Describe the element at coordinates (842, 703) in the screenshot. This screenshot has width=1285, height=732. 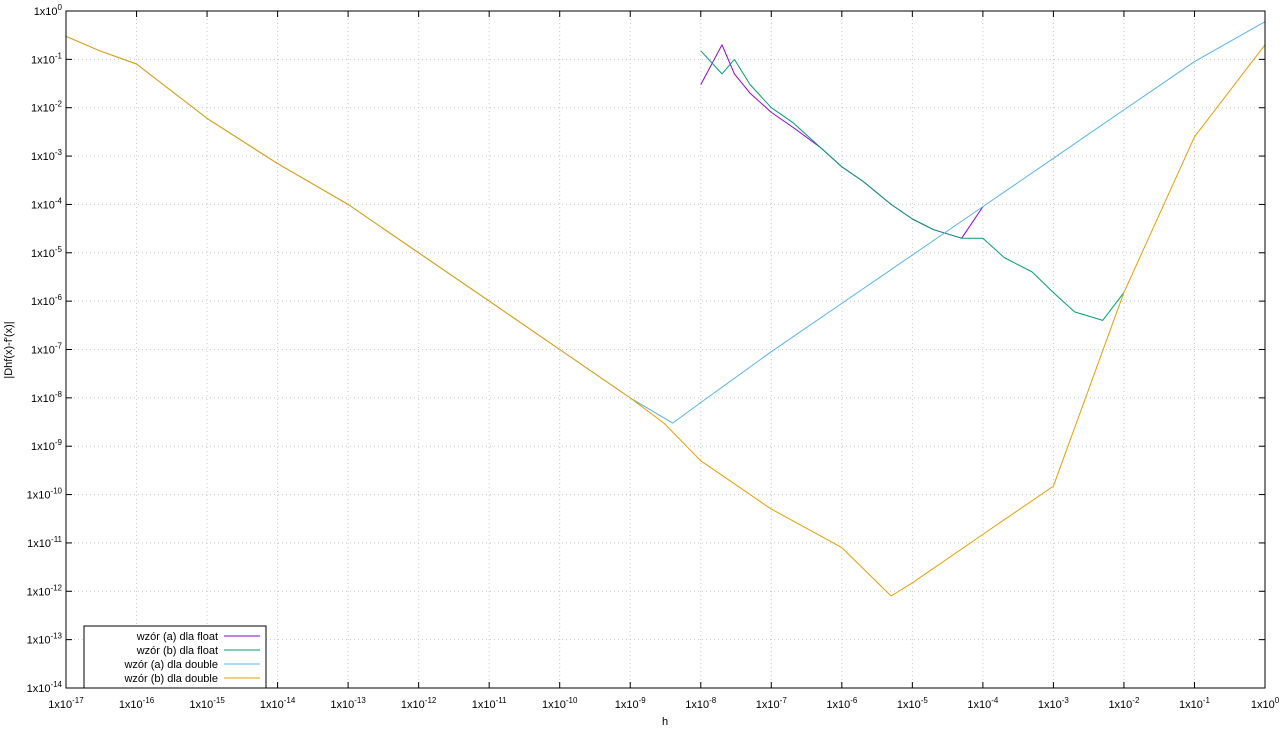
I see `x-tick-label: 1x10⁻⁶` at that location.